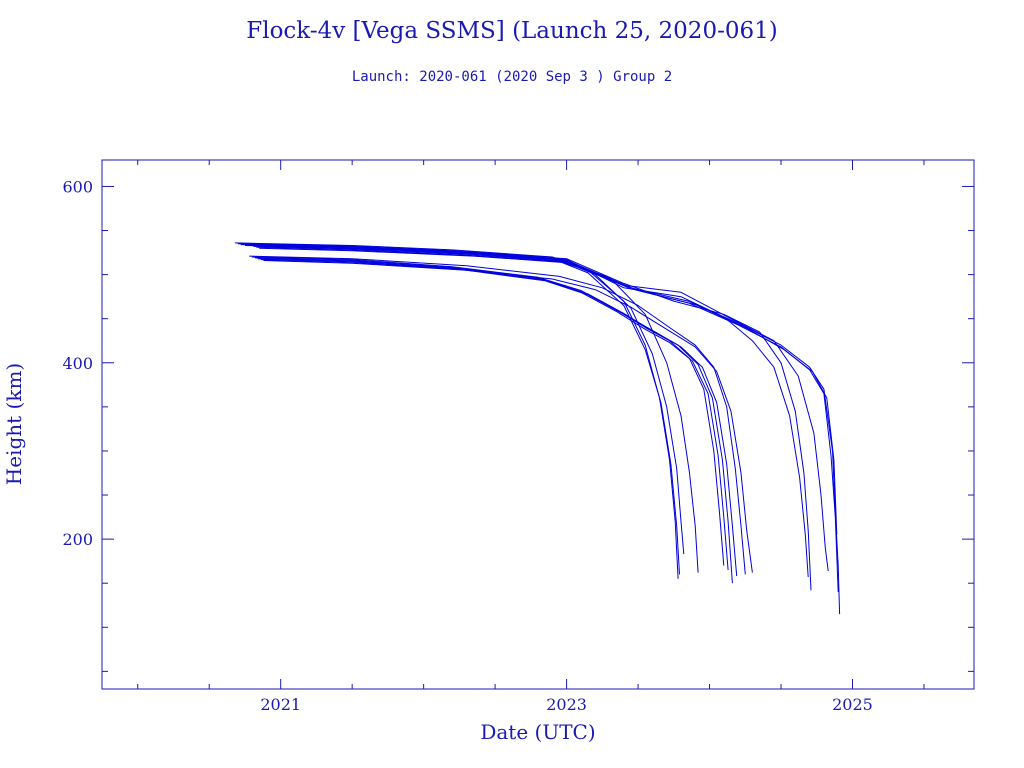 The height and width of the screenshot is (768, 1024). Describe the element at coordinates (512, 77) in the screenshot. I see `chart-subtitle: Launch: 2020-061 (2020 Sep 3 ) Group 2` at that location.